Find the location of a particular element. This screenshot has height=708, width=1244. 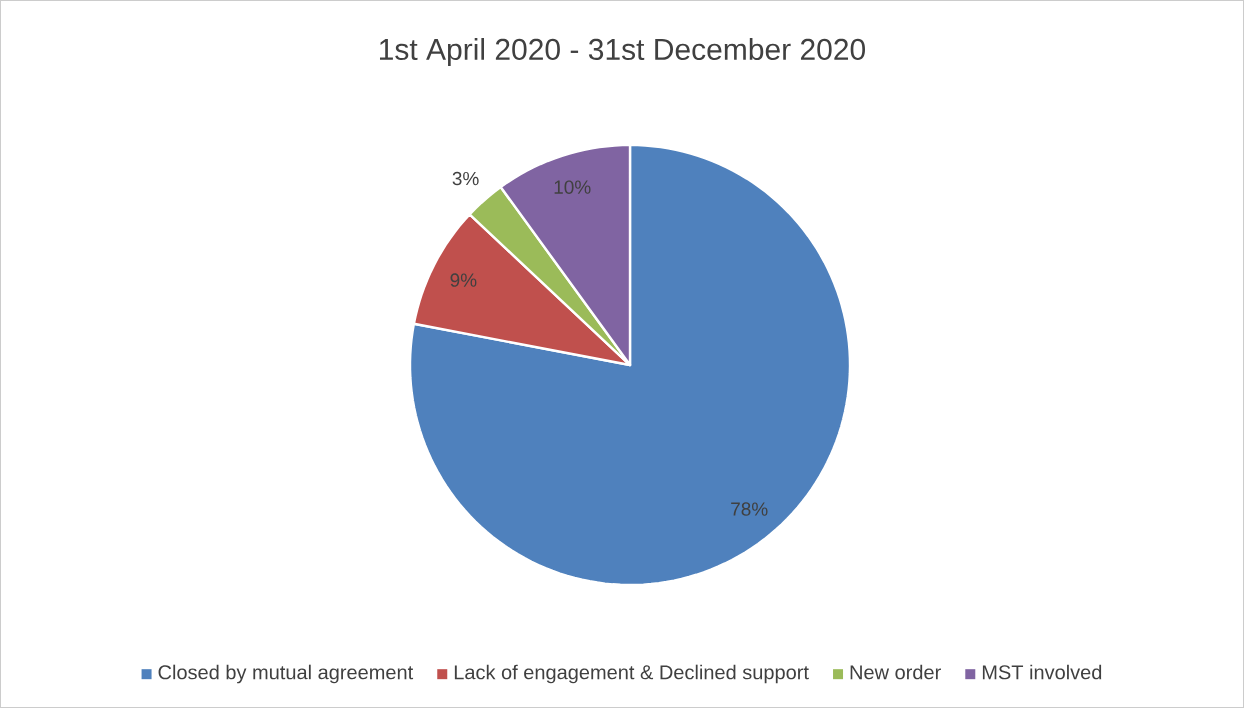

data-label: 3% is located at coordinates (465, 178).